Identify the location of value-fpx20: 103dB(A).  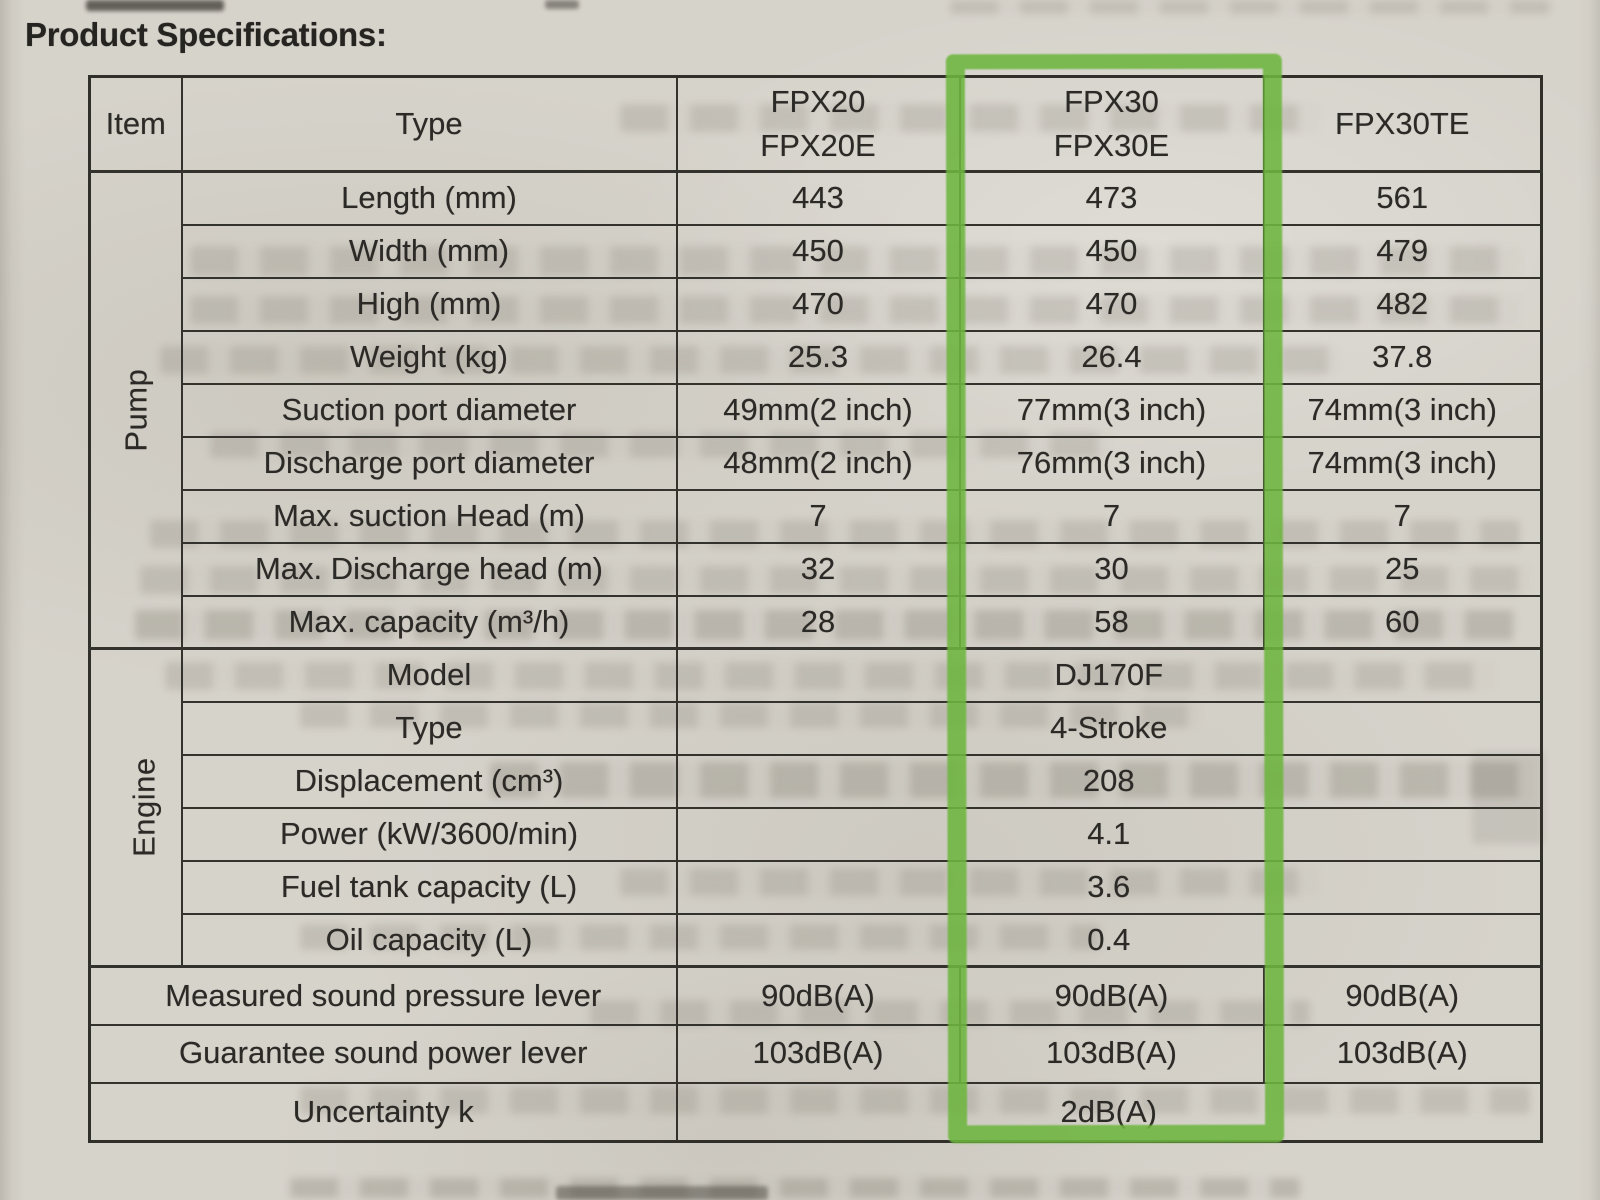
(818, 1053).